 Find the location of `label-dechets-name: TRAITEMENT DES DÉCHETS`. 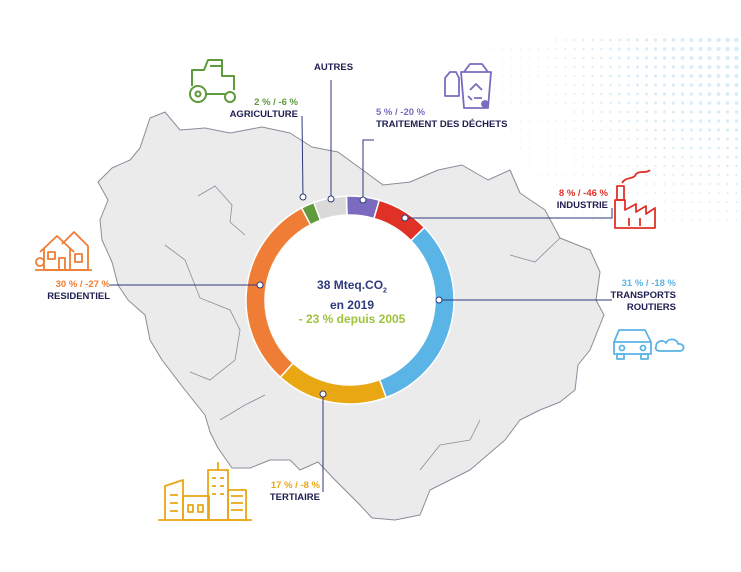

label-dechets-name: TRAITEMENT DES DÉCHETS is located at coordinates (442, 124).